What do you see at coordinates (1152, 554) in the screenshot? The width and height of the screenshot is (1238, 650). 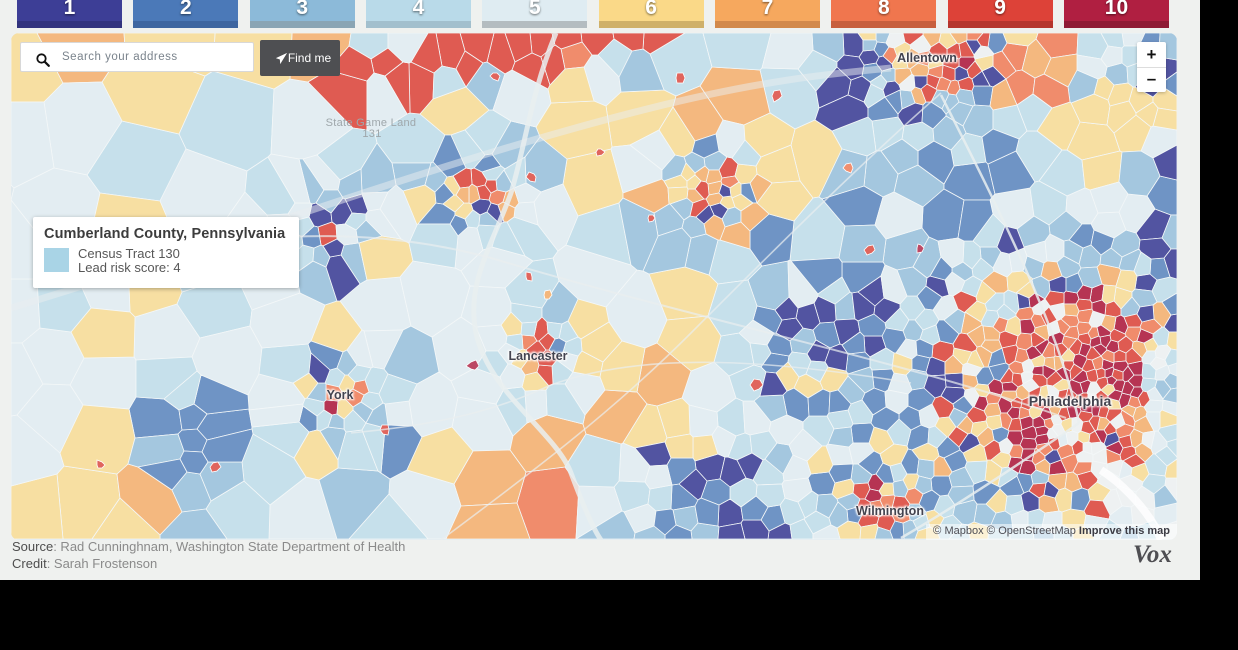 I see `svg-text: Vox` at bounding box center [1152, 554].